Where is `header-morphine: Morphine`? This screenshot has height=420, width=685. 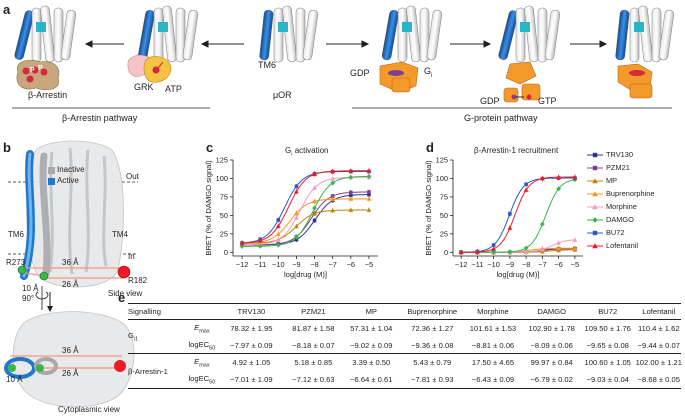
header-morphine: Morphine is located at coordinates (493, 311).